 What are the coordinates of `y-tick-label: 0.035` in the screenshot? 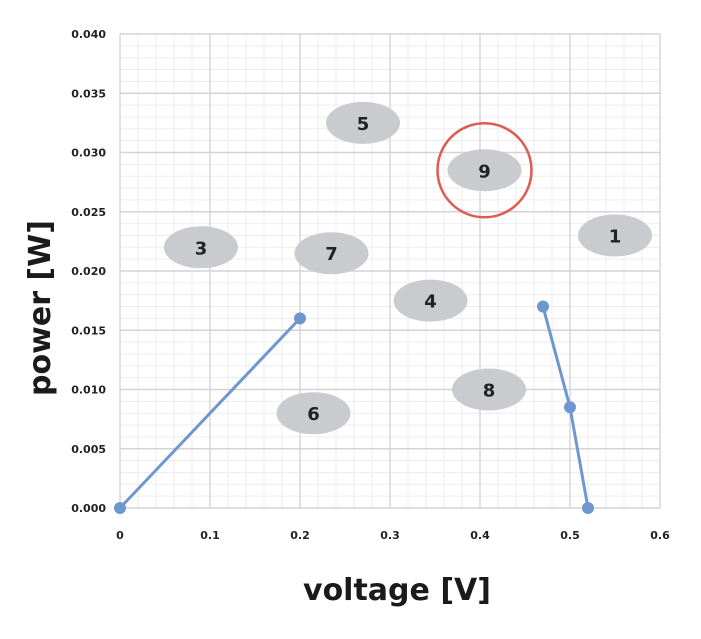 It's located at (88, 93).